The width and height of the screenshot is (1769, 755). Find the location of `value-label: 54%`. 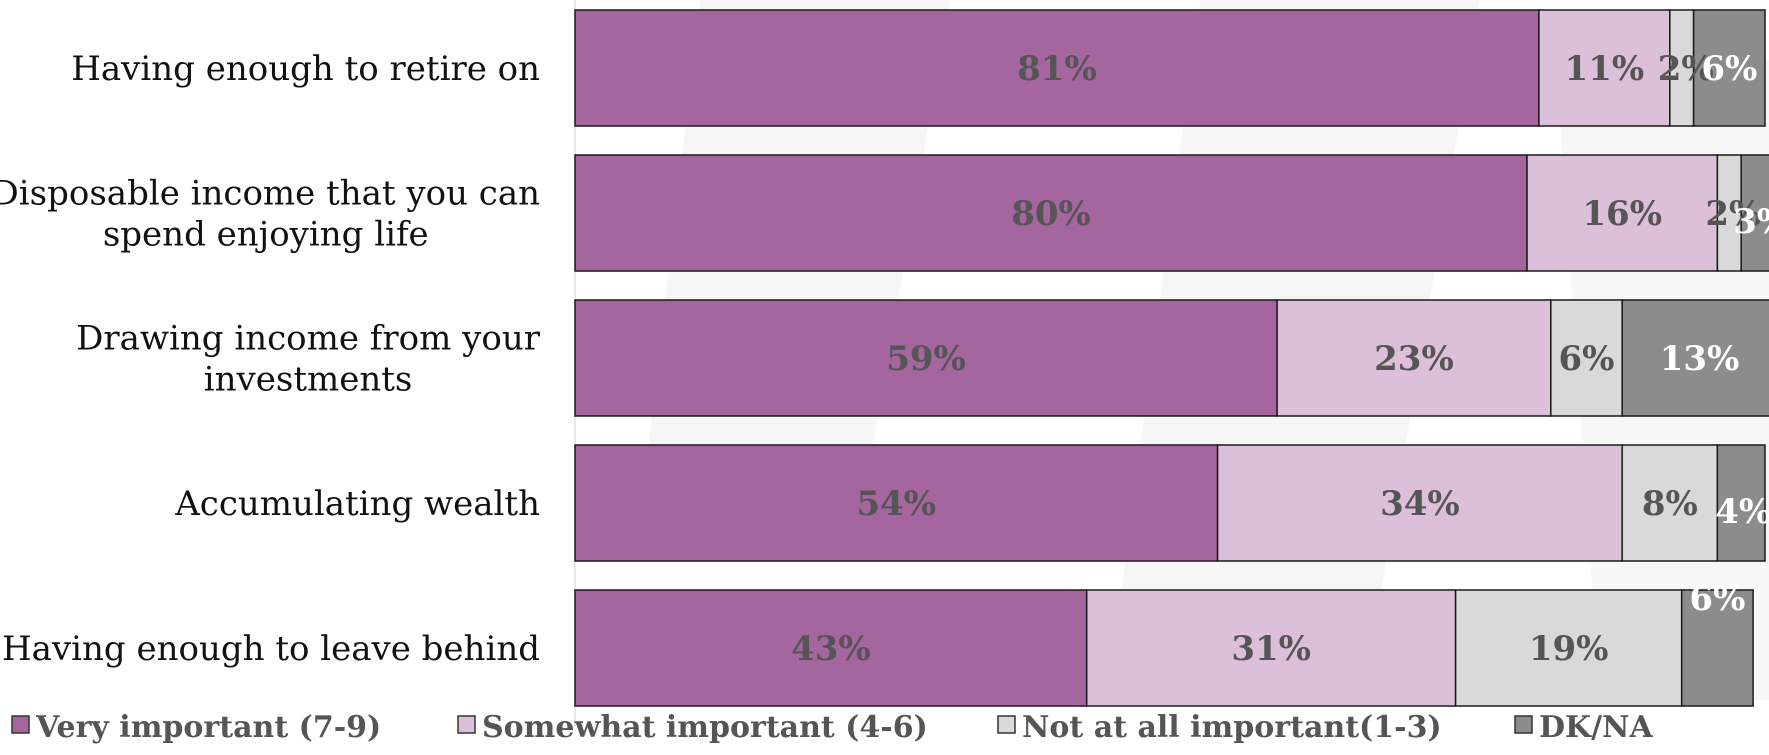

value-label: 54% is located at coordinates (896, 504).